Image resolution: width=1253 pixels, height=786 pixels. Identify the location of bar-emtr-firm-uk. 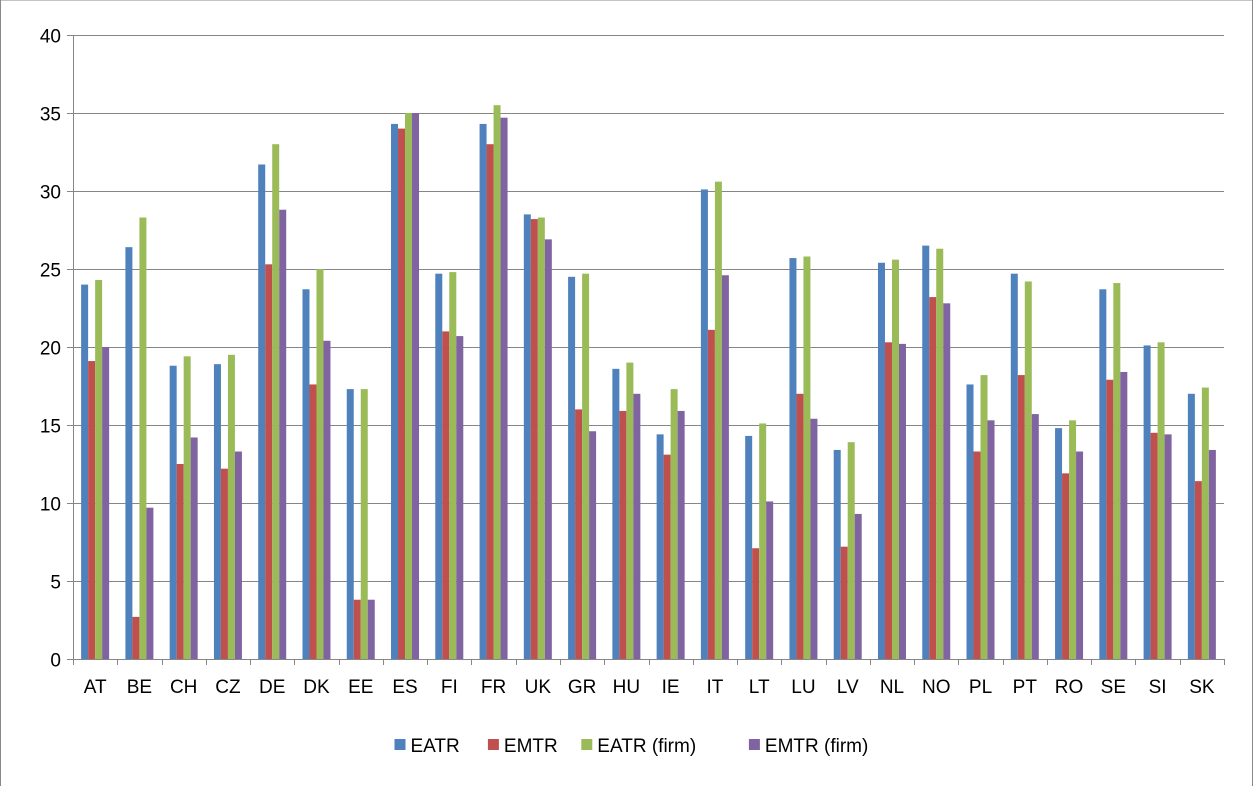
(548, 449).